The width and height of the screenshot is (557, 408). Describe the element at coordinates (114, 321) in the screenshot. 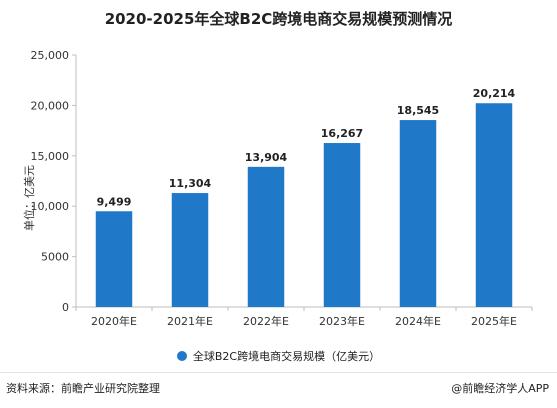

I see `x-tick-label: 2020年E` at that location.